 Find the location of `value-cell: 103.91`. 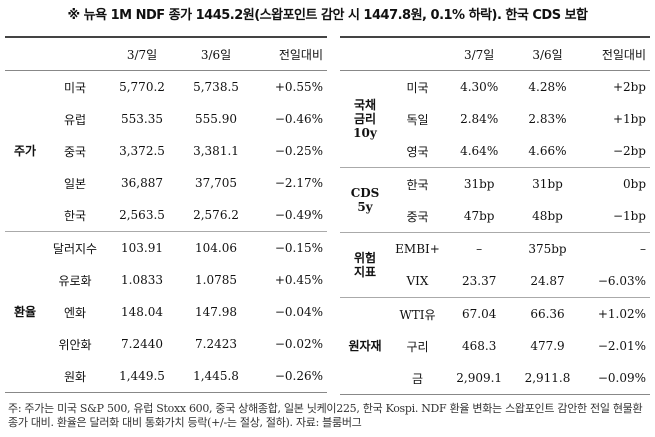

value-cell: 103.91 is located at coordinates (142, 247).